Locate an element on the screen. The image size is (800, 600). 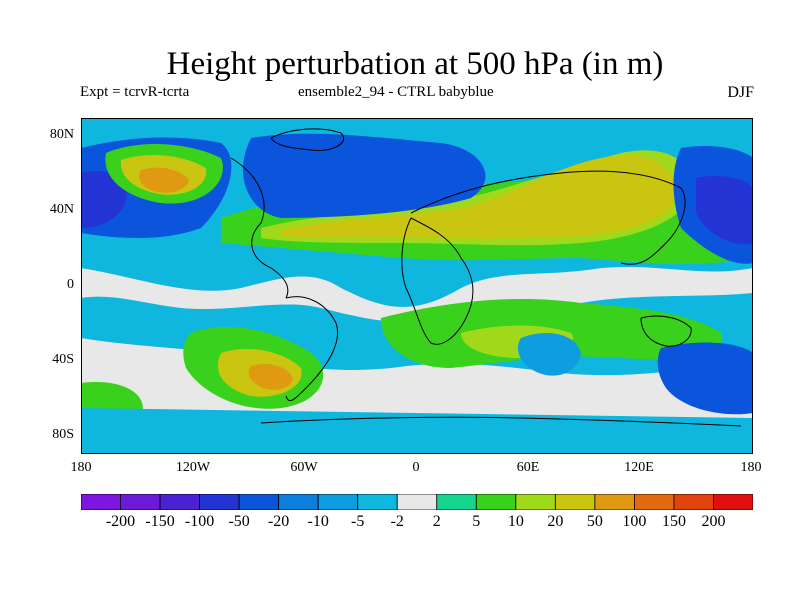
region-olive-north-band is located at coordinates (478, 197).